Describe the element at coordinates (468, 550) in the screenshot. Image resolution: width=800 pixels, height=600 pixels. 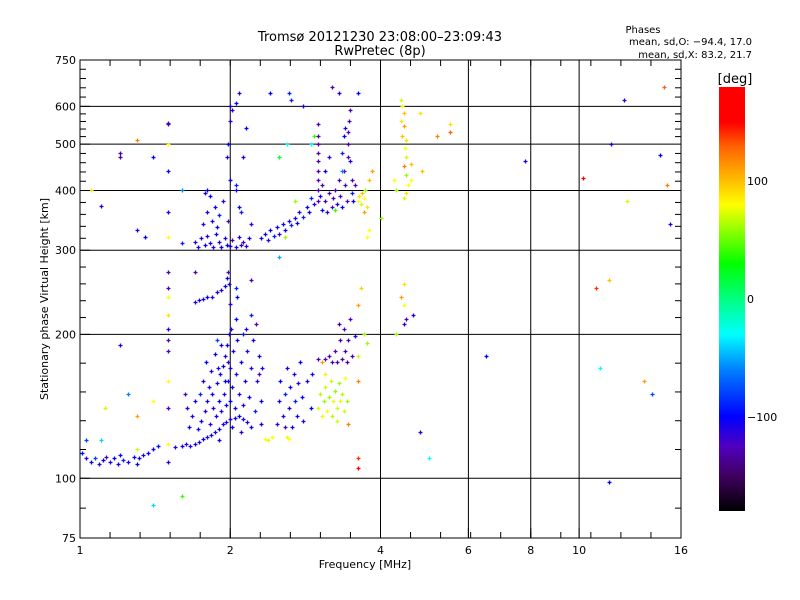
I see `x-tick-label: 6` at that location.